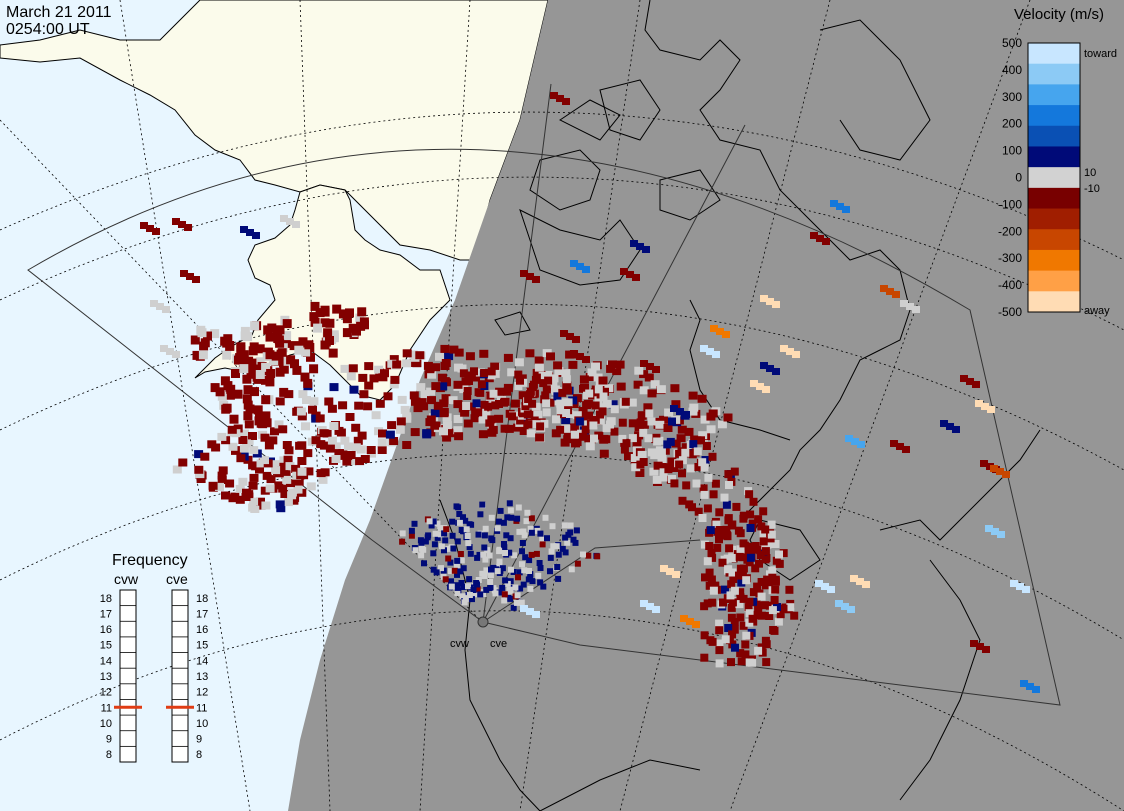 The height and width of the screenshot is (811, 1124). What do you see at coordinates (180, 676) in the screenshot?
I see `frequency-gauge-box` at bounding box center [180, 676].